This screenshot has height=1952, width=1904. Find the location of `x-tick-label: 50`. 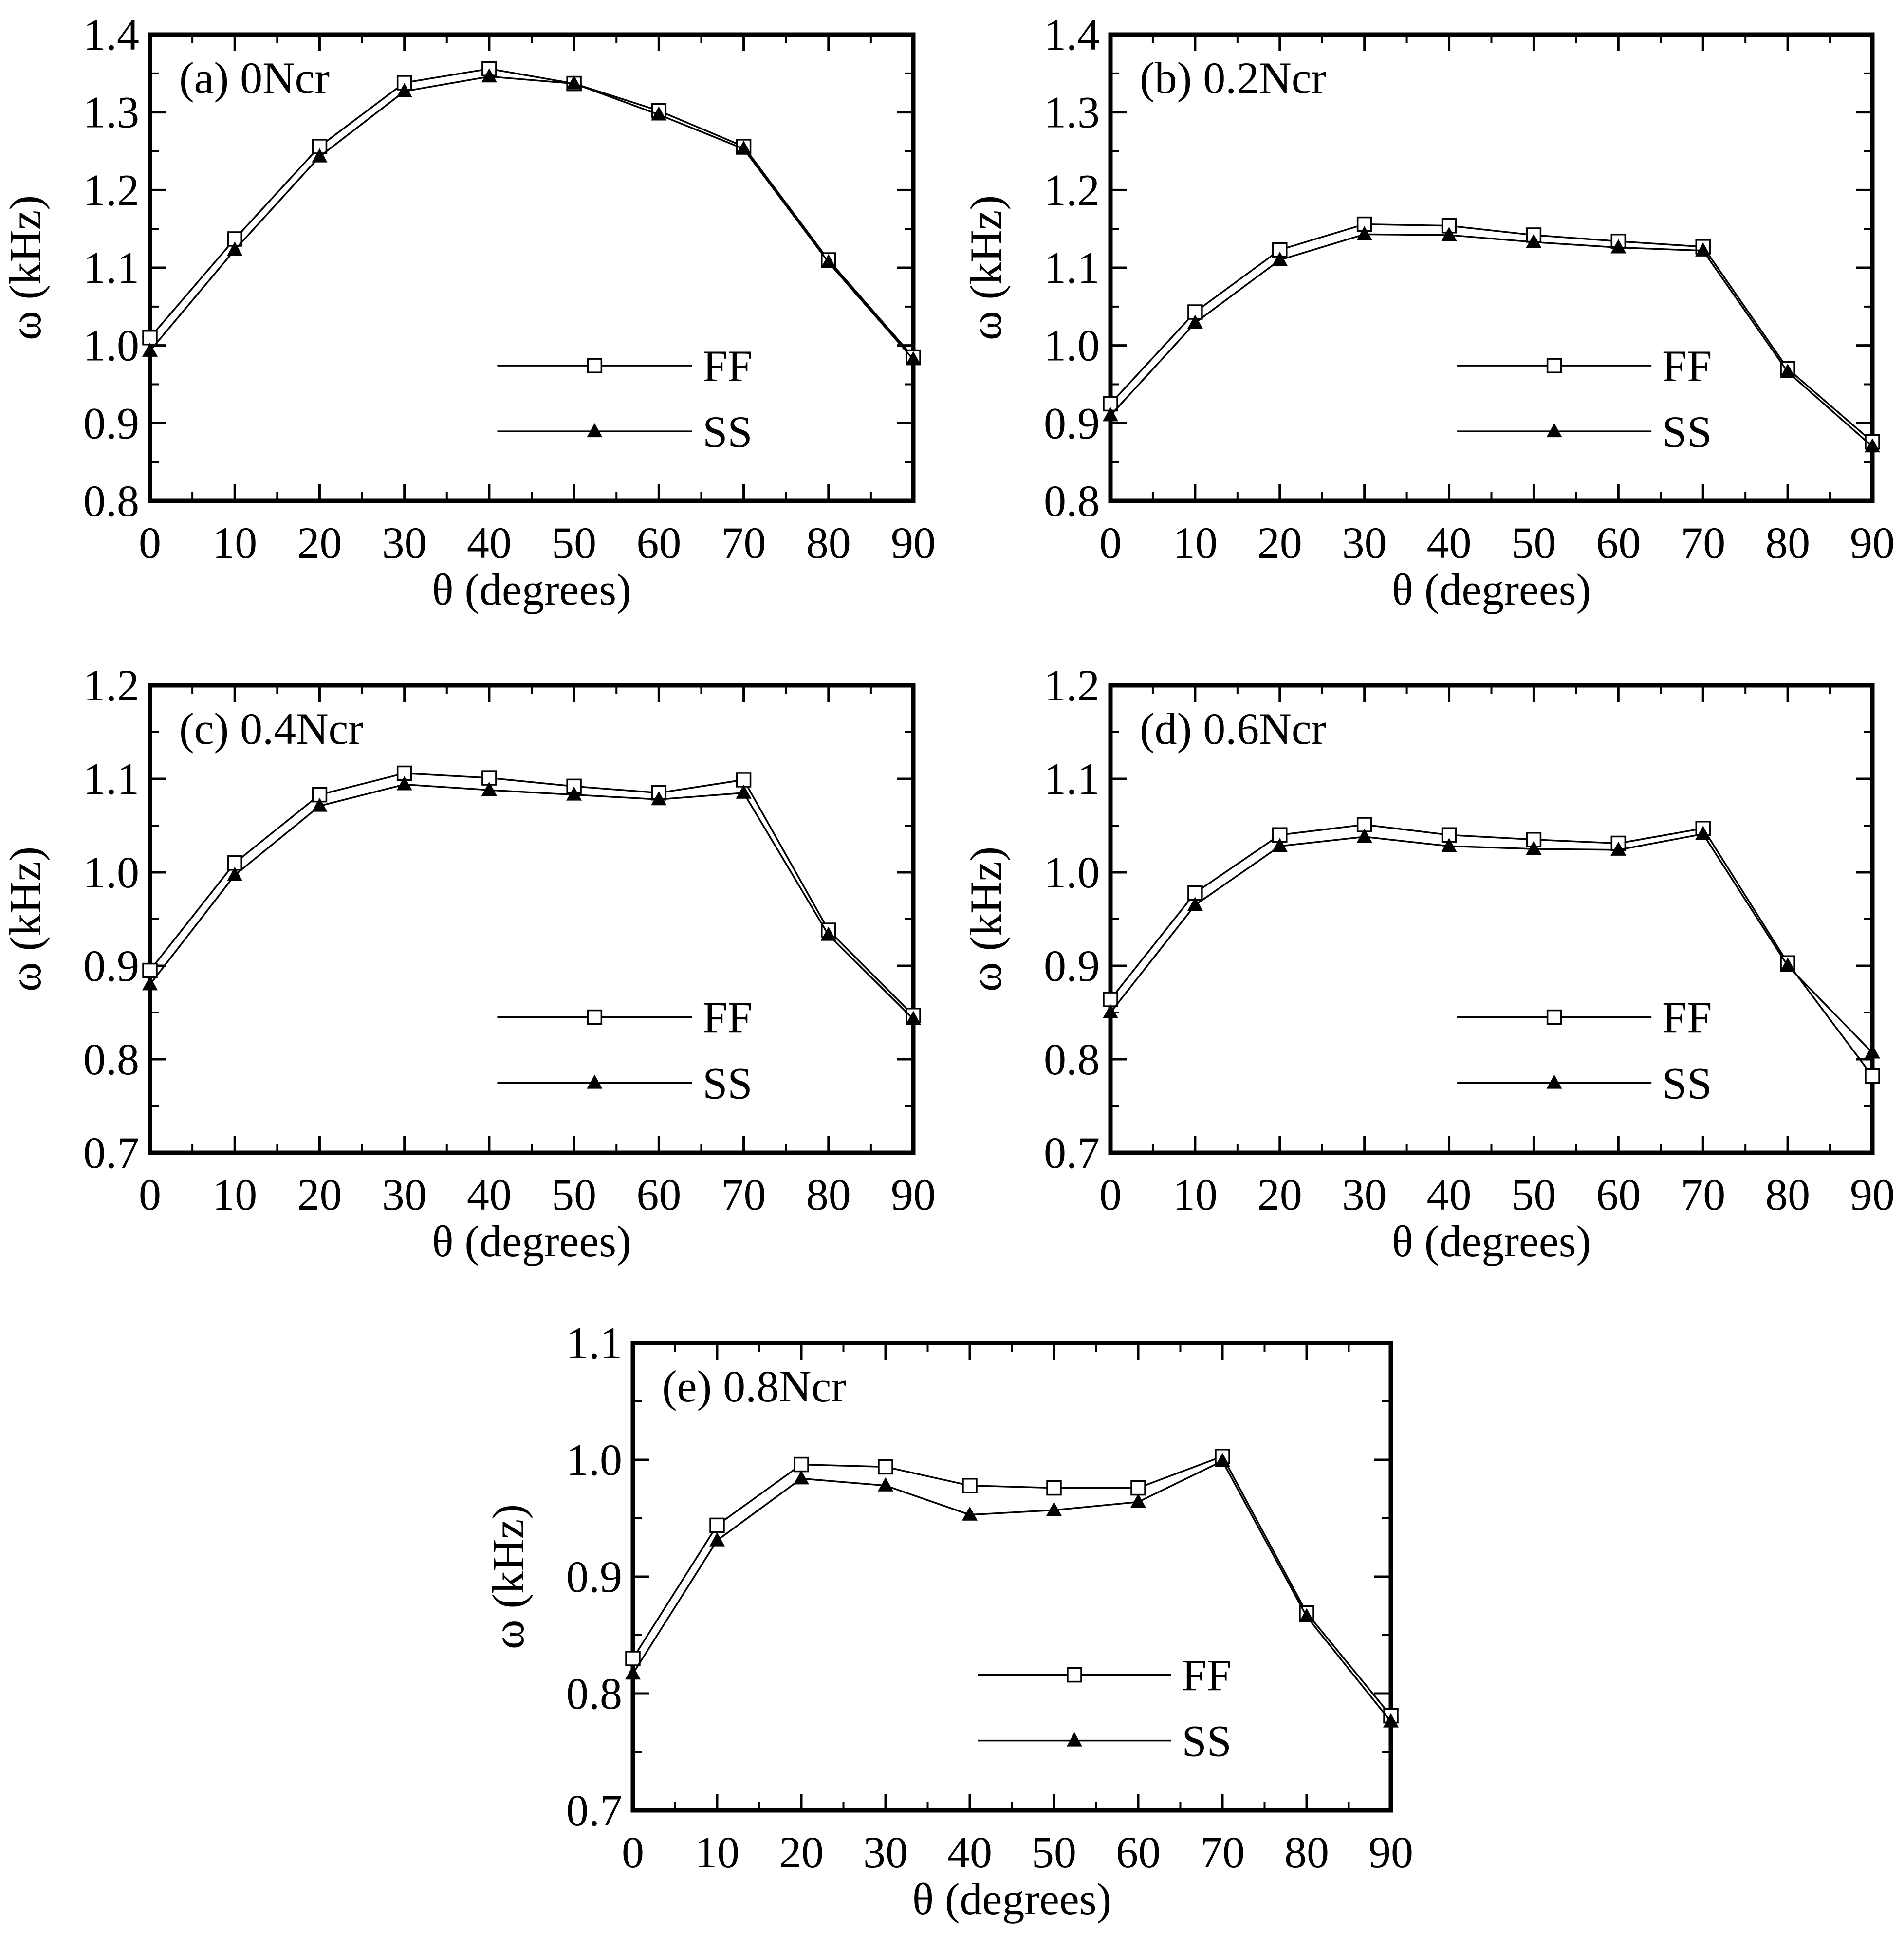

x-tick-label: 50 is located at coordinates (574, 1194).